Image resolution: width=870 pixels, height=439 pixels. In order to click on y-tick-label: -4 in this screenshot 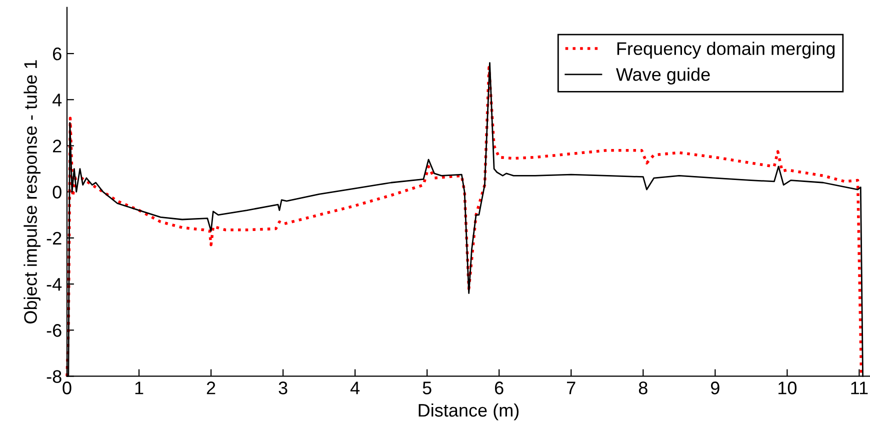, I will do `click(54, 284)`.